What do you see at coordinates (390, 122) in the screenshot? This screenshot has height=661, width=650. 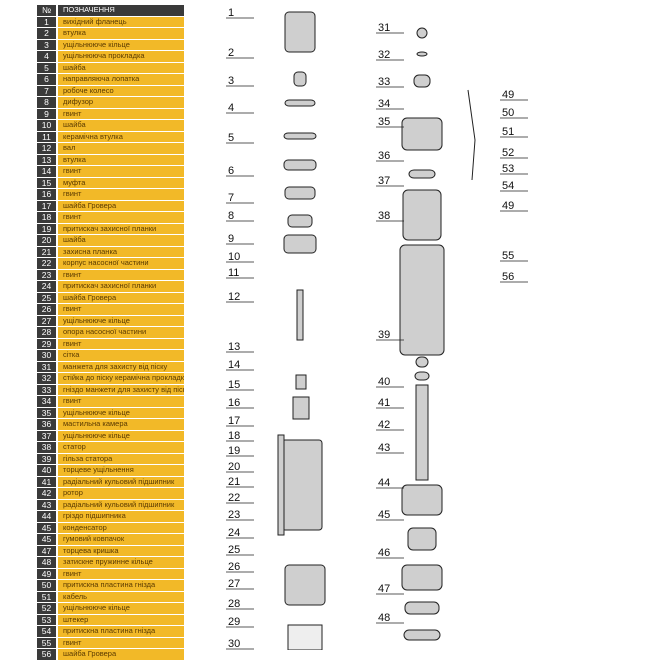 I see `callout: 35` at bounding box center [390, 122].